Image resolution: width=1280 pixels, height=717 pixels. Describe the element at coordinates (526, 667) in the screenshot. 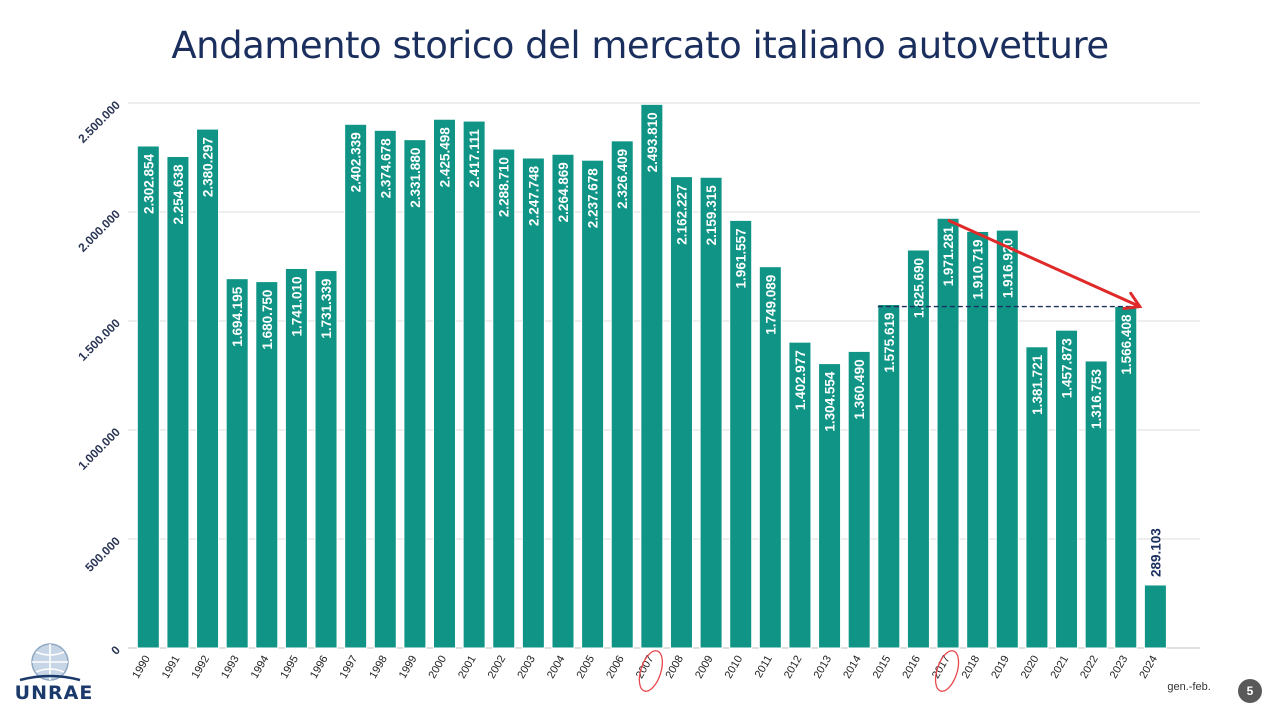

I see `x-tick-label: 2003` at that location.